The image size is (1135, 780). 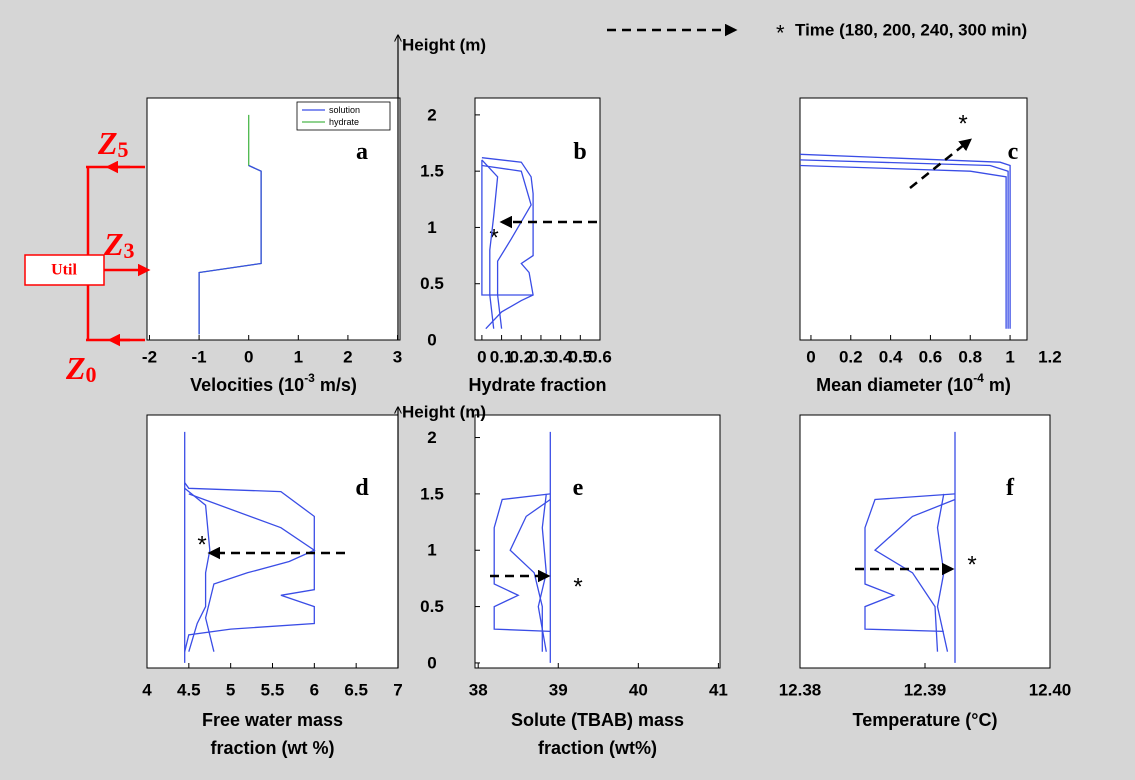 What do you see at coordinates (800, 690) in the screenshot?
I see `x-tick-label: 12.38` at bounding box center [800, 690].